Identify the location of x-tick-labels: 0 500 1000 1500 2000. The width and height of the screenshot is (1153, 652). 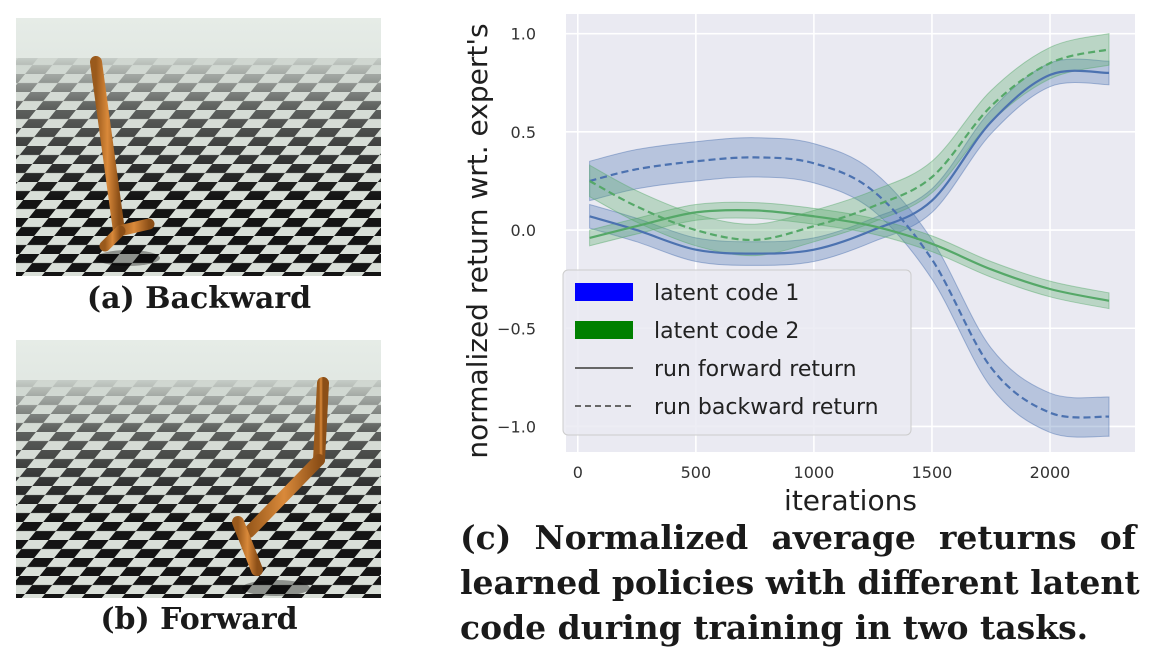
(822, 472).